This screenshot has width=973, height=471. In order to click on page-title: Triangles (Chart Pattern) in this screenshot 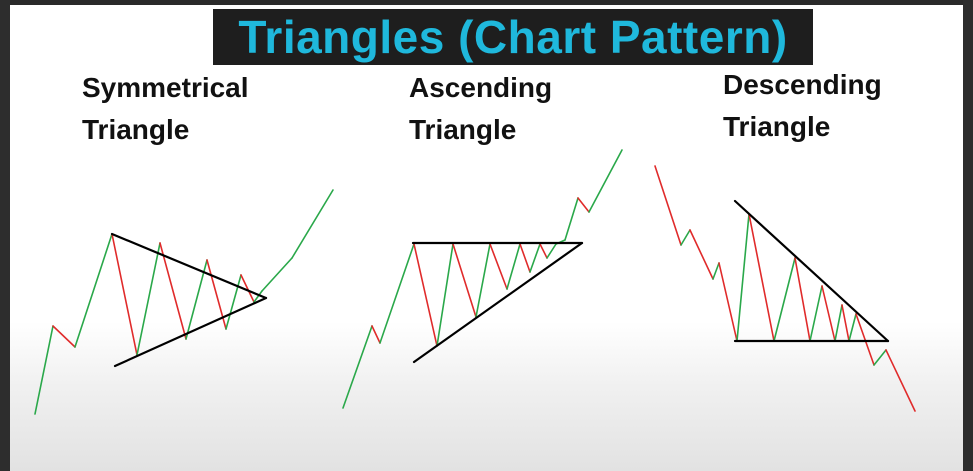, I will do `click(513, 37)`.